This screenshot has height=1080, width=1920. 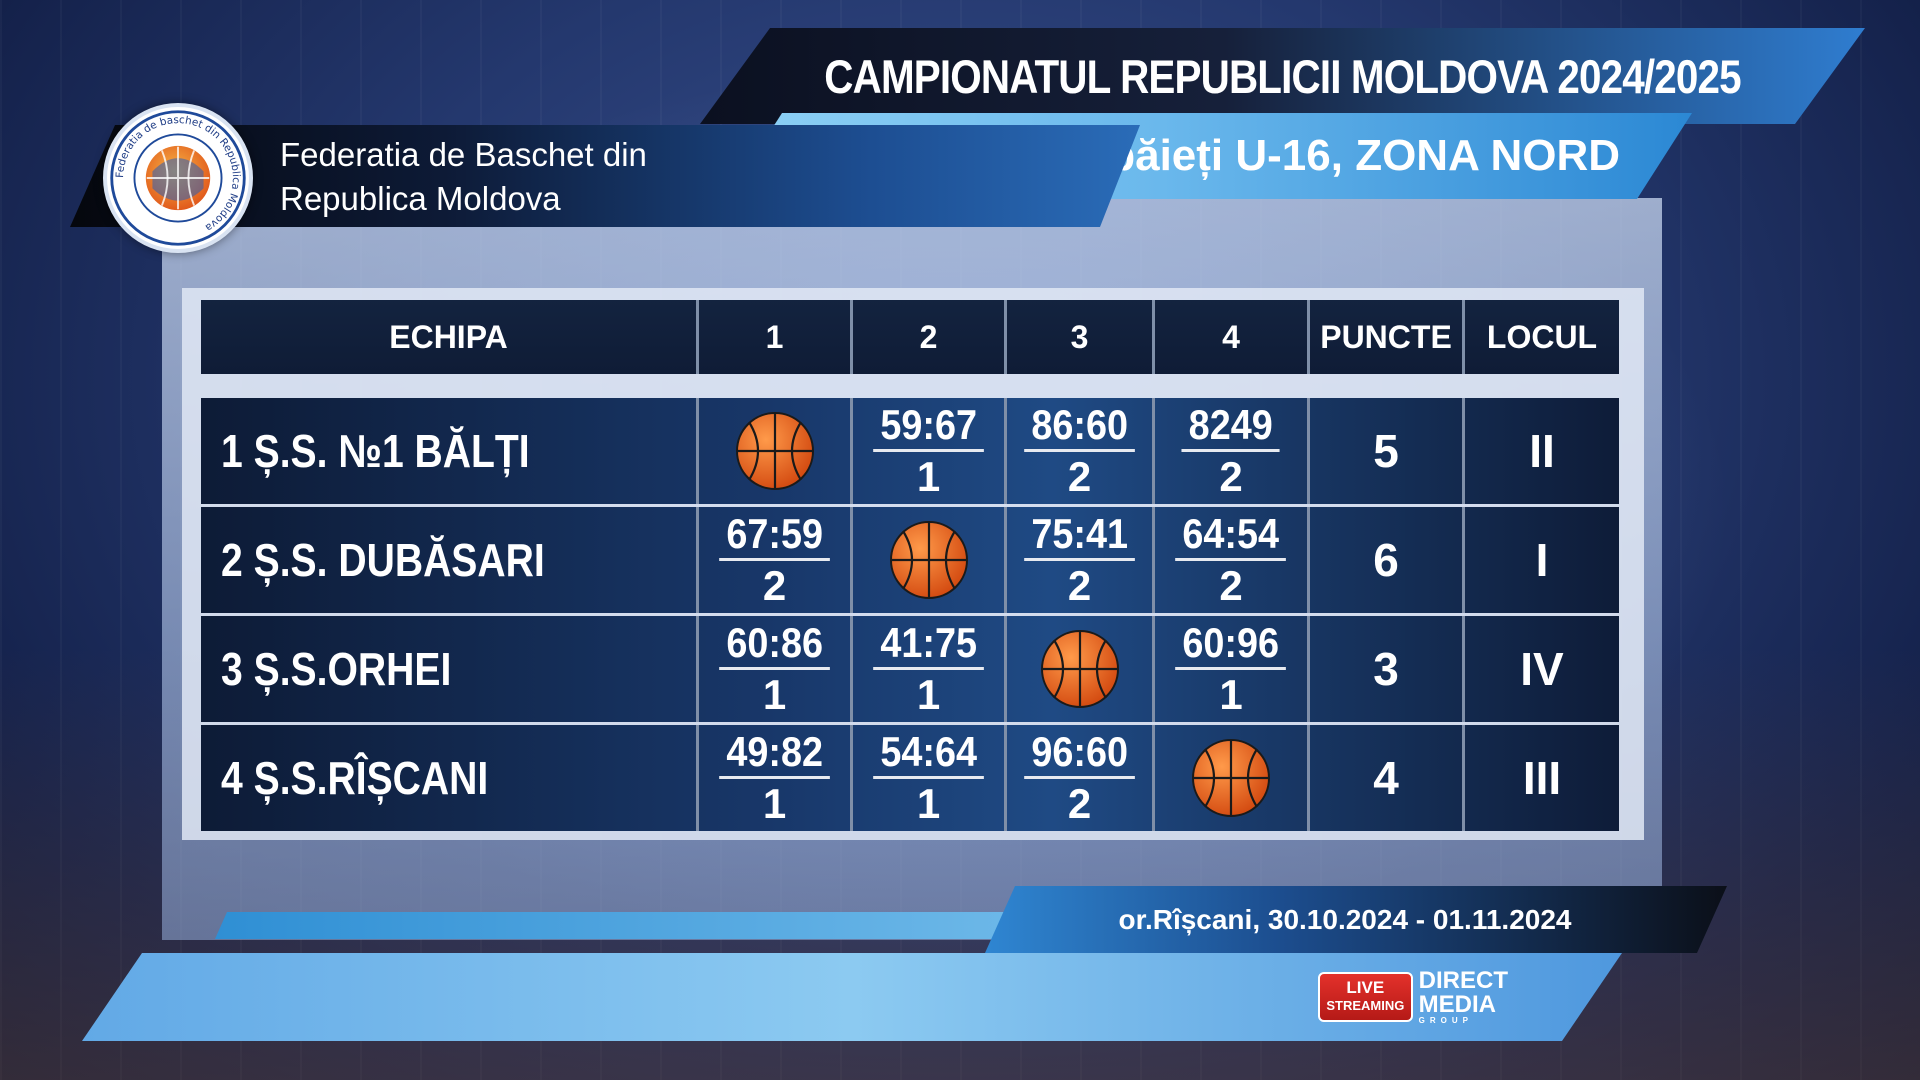 What do you see at coordinates (1345, 919) in the screenshot?
I see `location-dates: or.Rîșcani, 30.10.2024 - 01.11.2024` at bounding box center [1345, 919].